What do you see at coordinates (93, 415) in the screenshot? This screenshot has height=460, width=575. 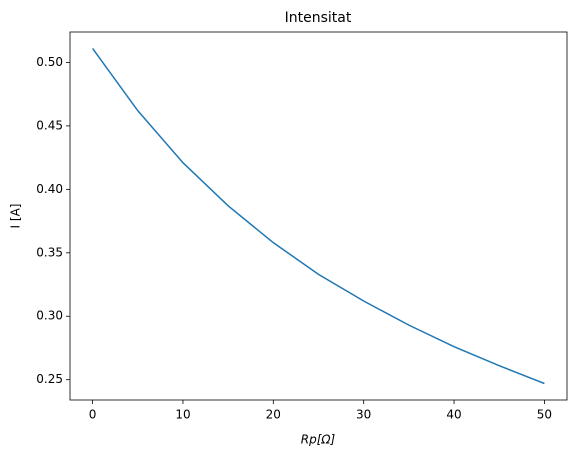 I see `x-tick-label: 0` at bounding box center [93, 415].